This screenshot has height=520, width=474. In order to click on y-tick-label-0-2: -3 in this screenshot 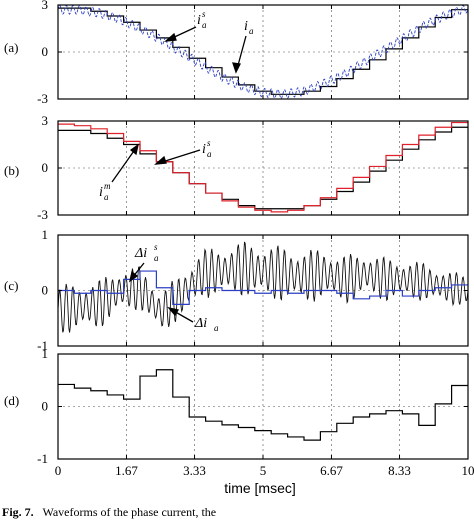, I will do `click(42, 98)`.